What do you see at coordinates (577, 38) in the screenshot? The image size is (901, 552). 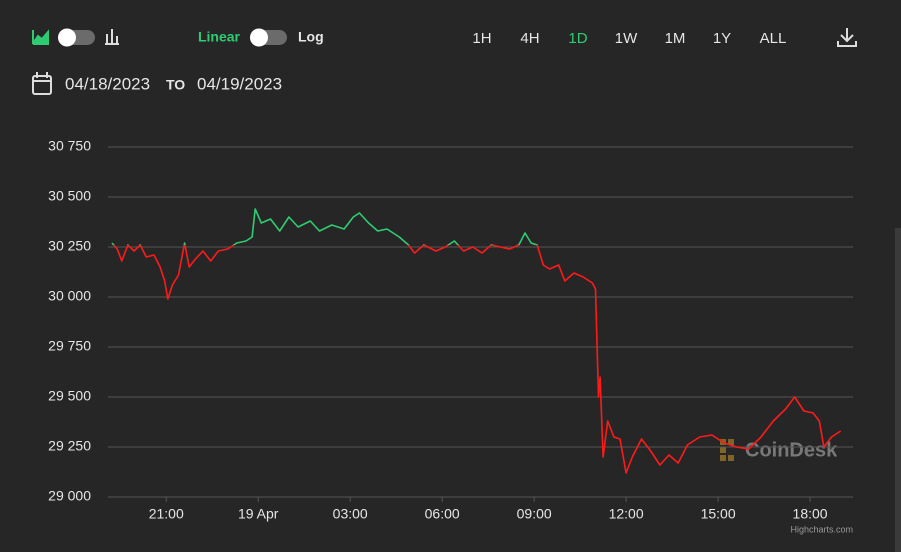 I see `range-button: 1D` at bounding box center [577, 38].